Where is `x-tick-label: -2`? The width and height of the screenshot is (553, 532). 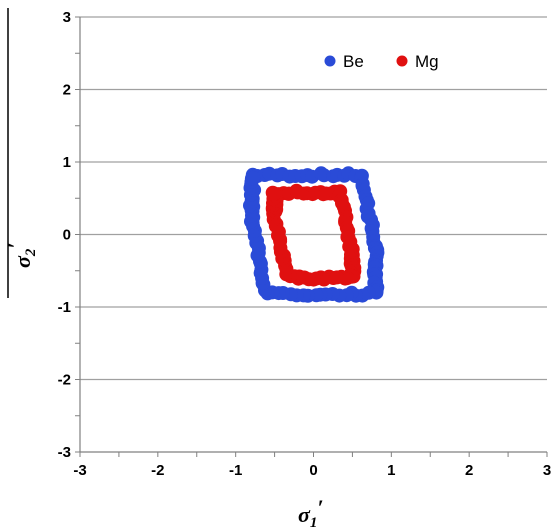 x-tick-label: -2 is located at coordinates (157, 470).